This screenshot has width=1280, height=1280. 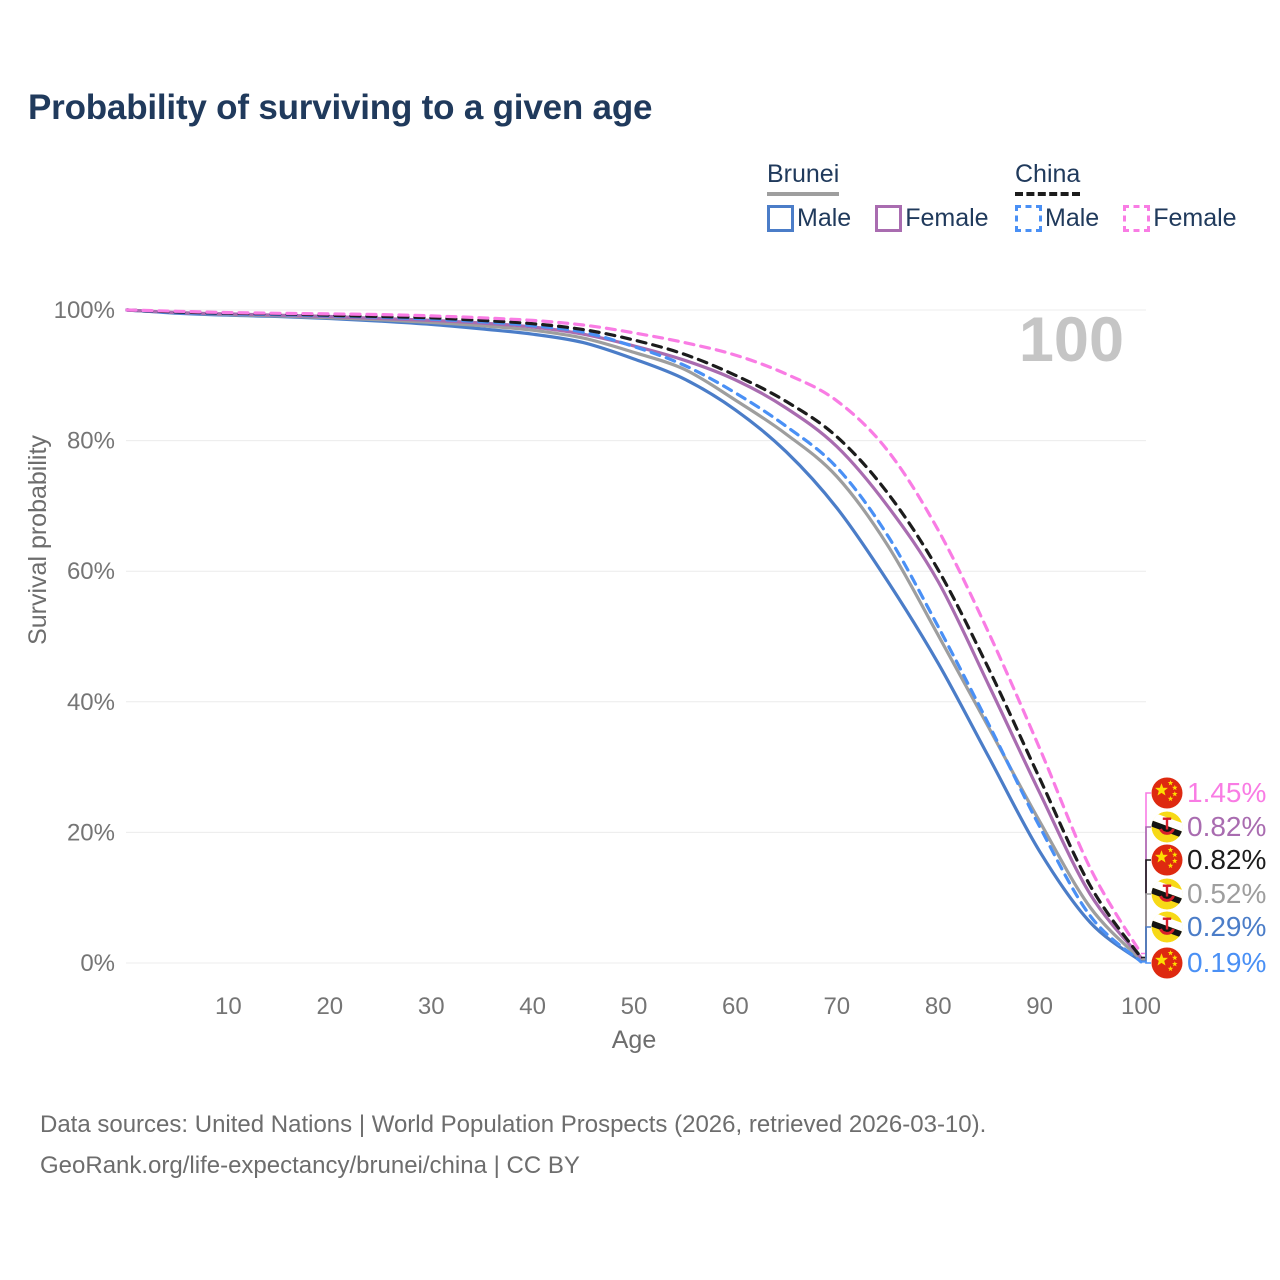 I want to click on x-axis-tick: 100, so click(x=1141, y=1006).